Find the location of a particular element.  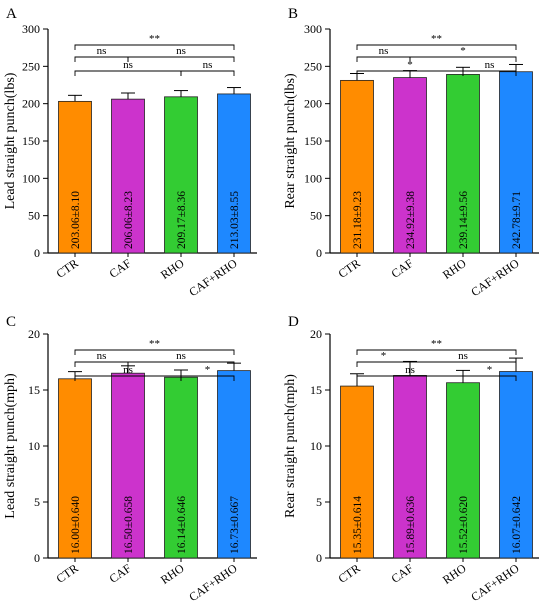

panel-letter: B is located at coordinates (293, 14).